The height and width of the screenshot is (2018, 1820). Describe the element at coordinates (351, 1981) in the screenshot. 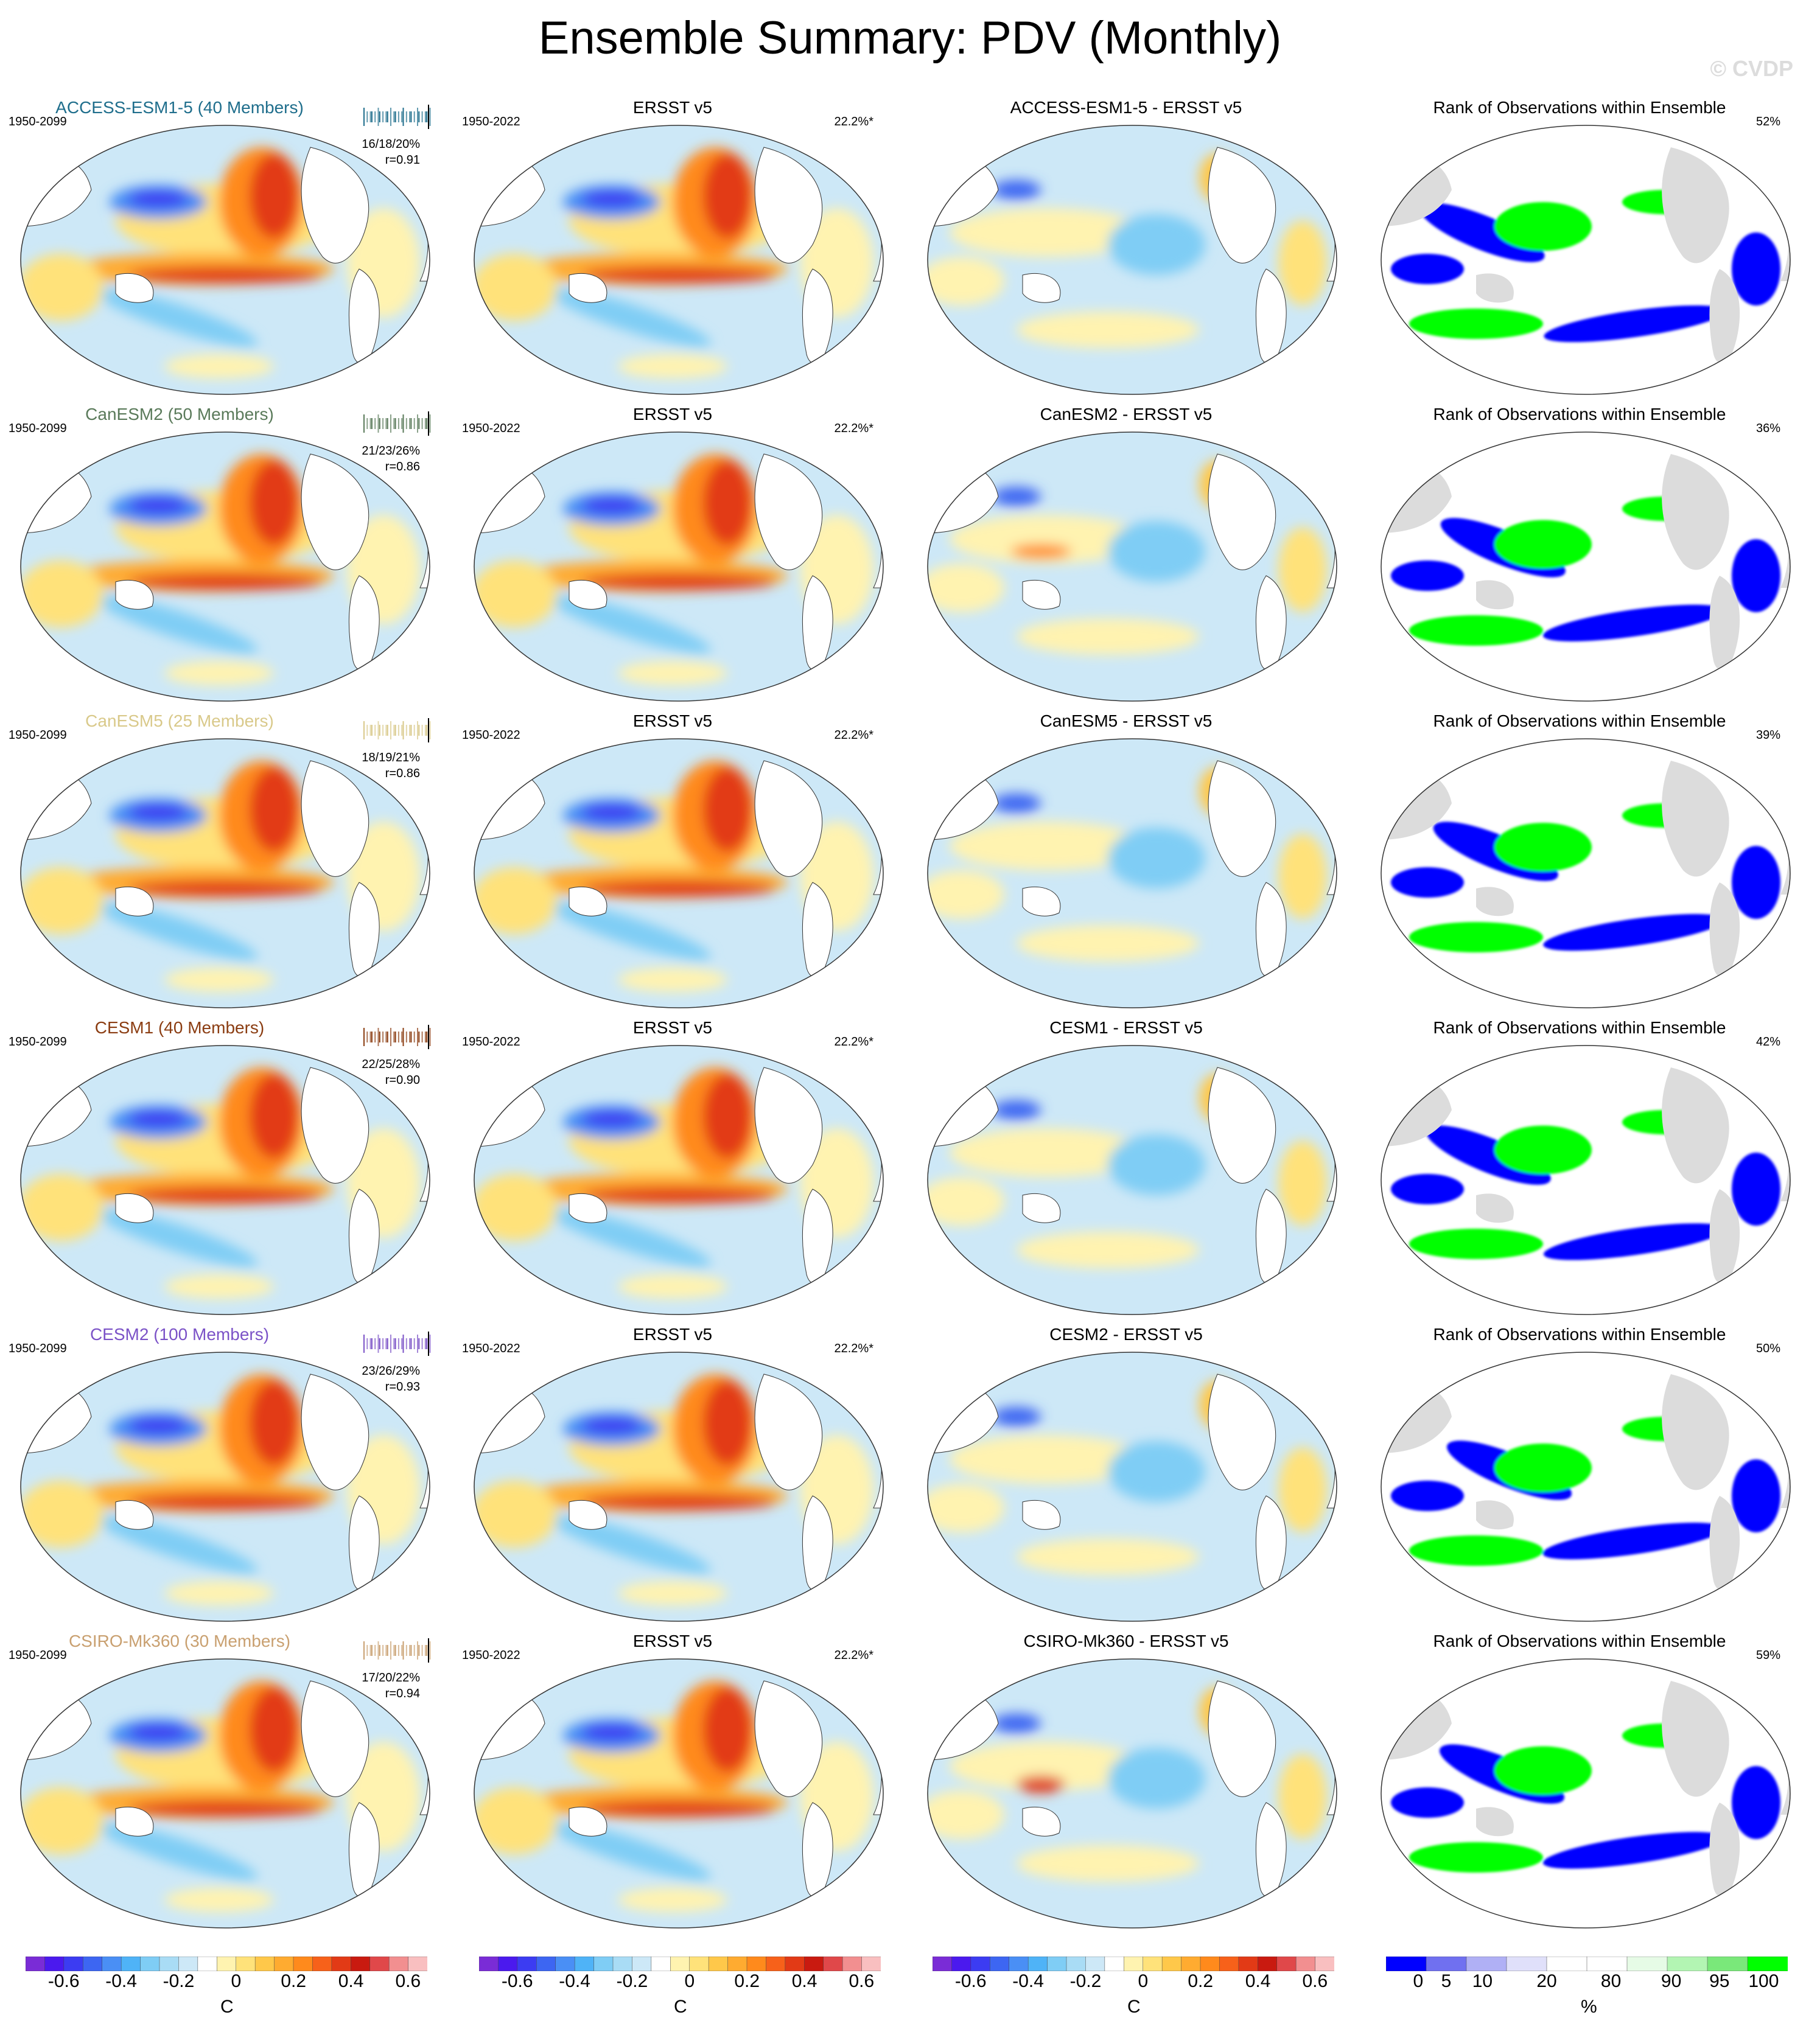

I see `colorbar-tick-label: 0.4` at that location.